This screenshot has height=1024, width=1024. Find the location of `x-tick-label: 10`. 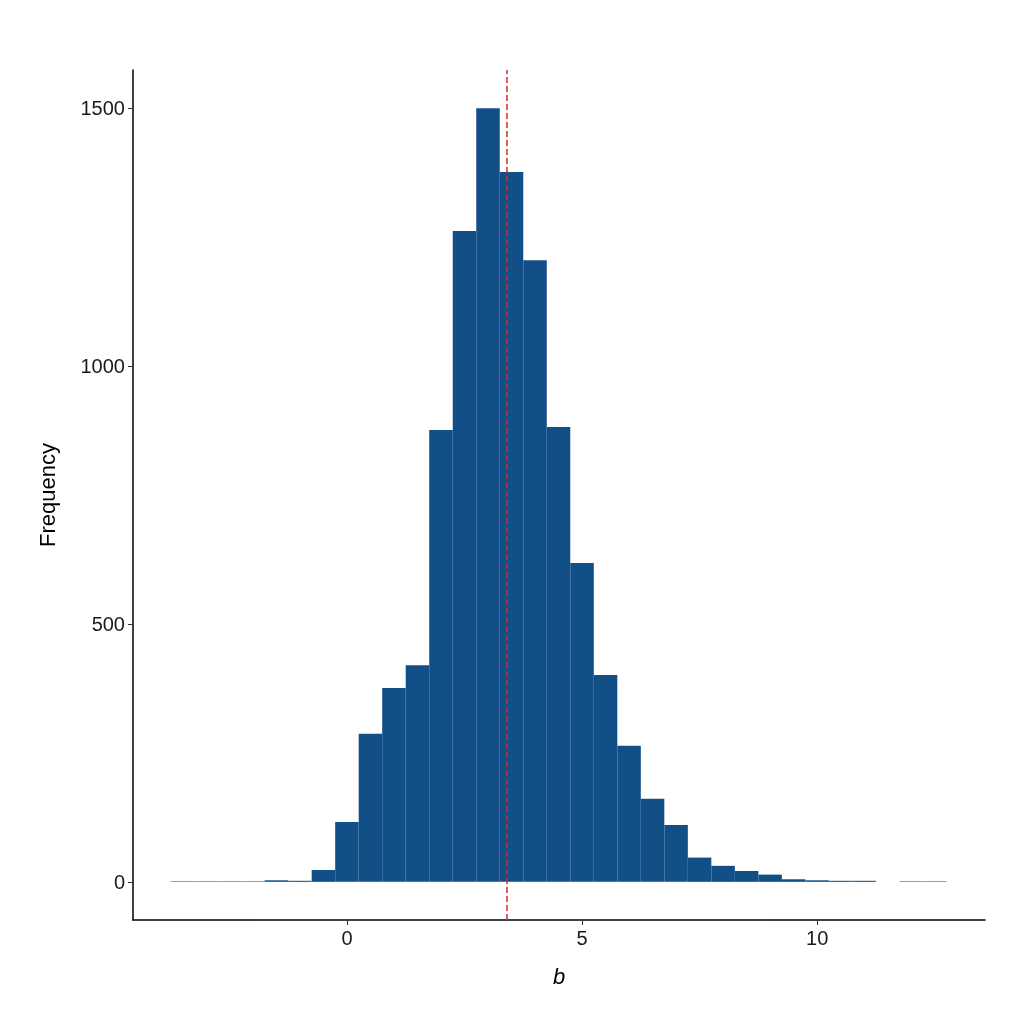

x-tick-label: 10 is located at coordinates (817, 938).